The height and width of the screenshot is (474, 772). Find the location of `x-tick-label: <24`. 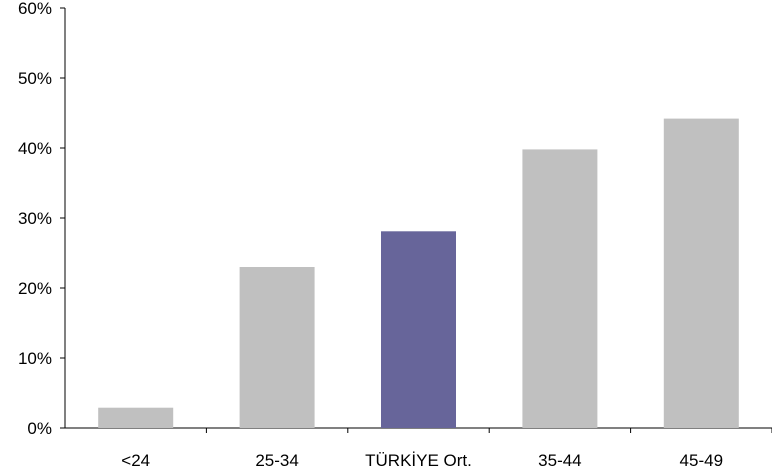

x-tick-label: <24 is located at coordinates (135, 460).